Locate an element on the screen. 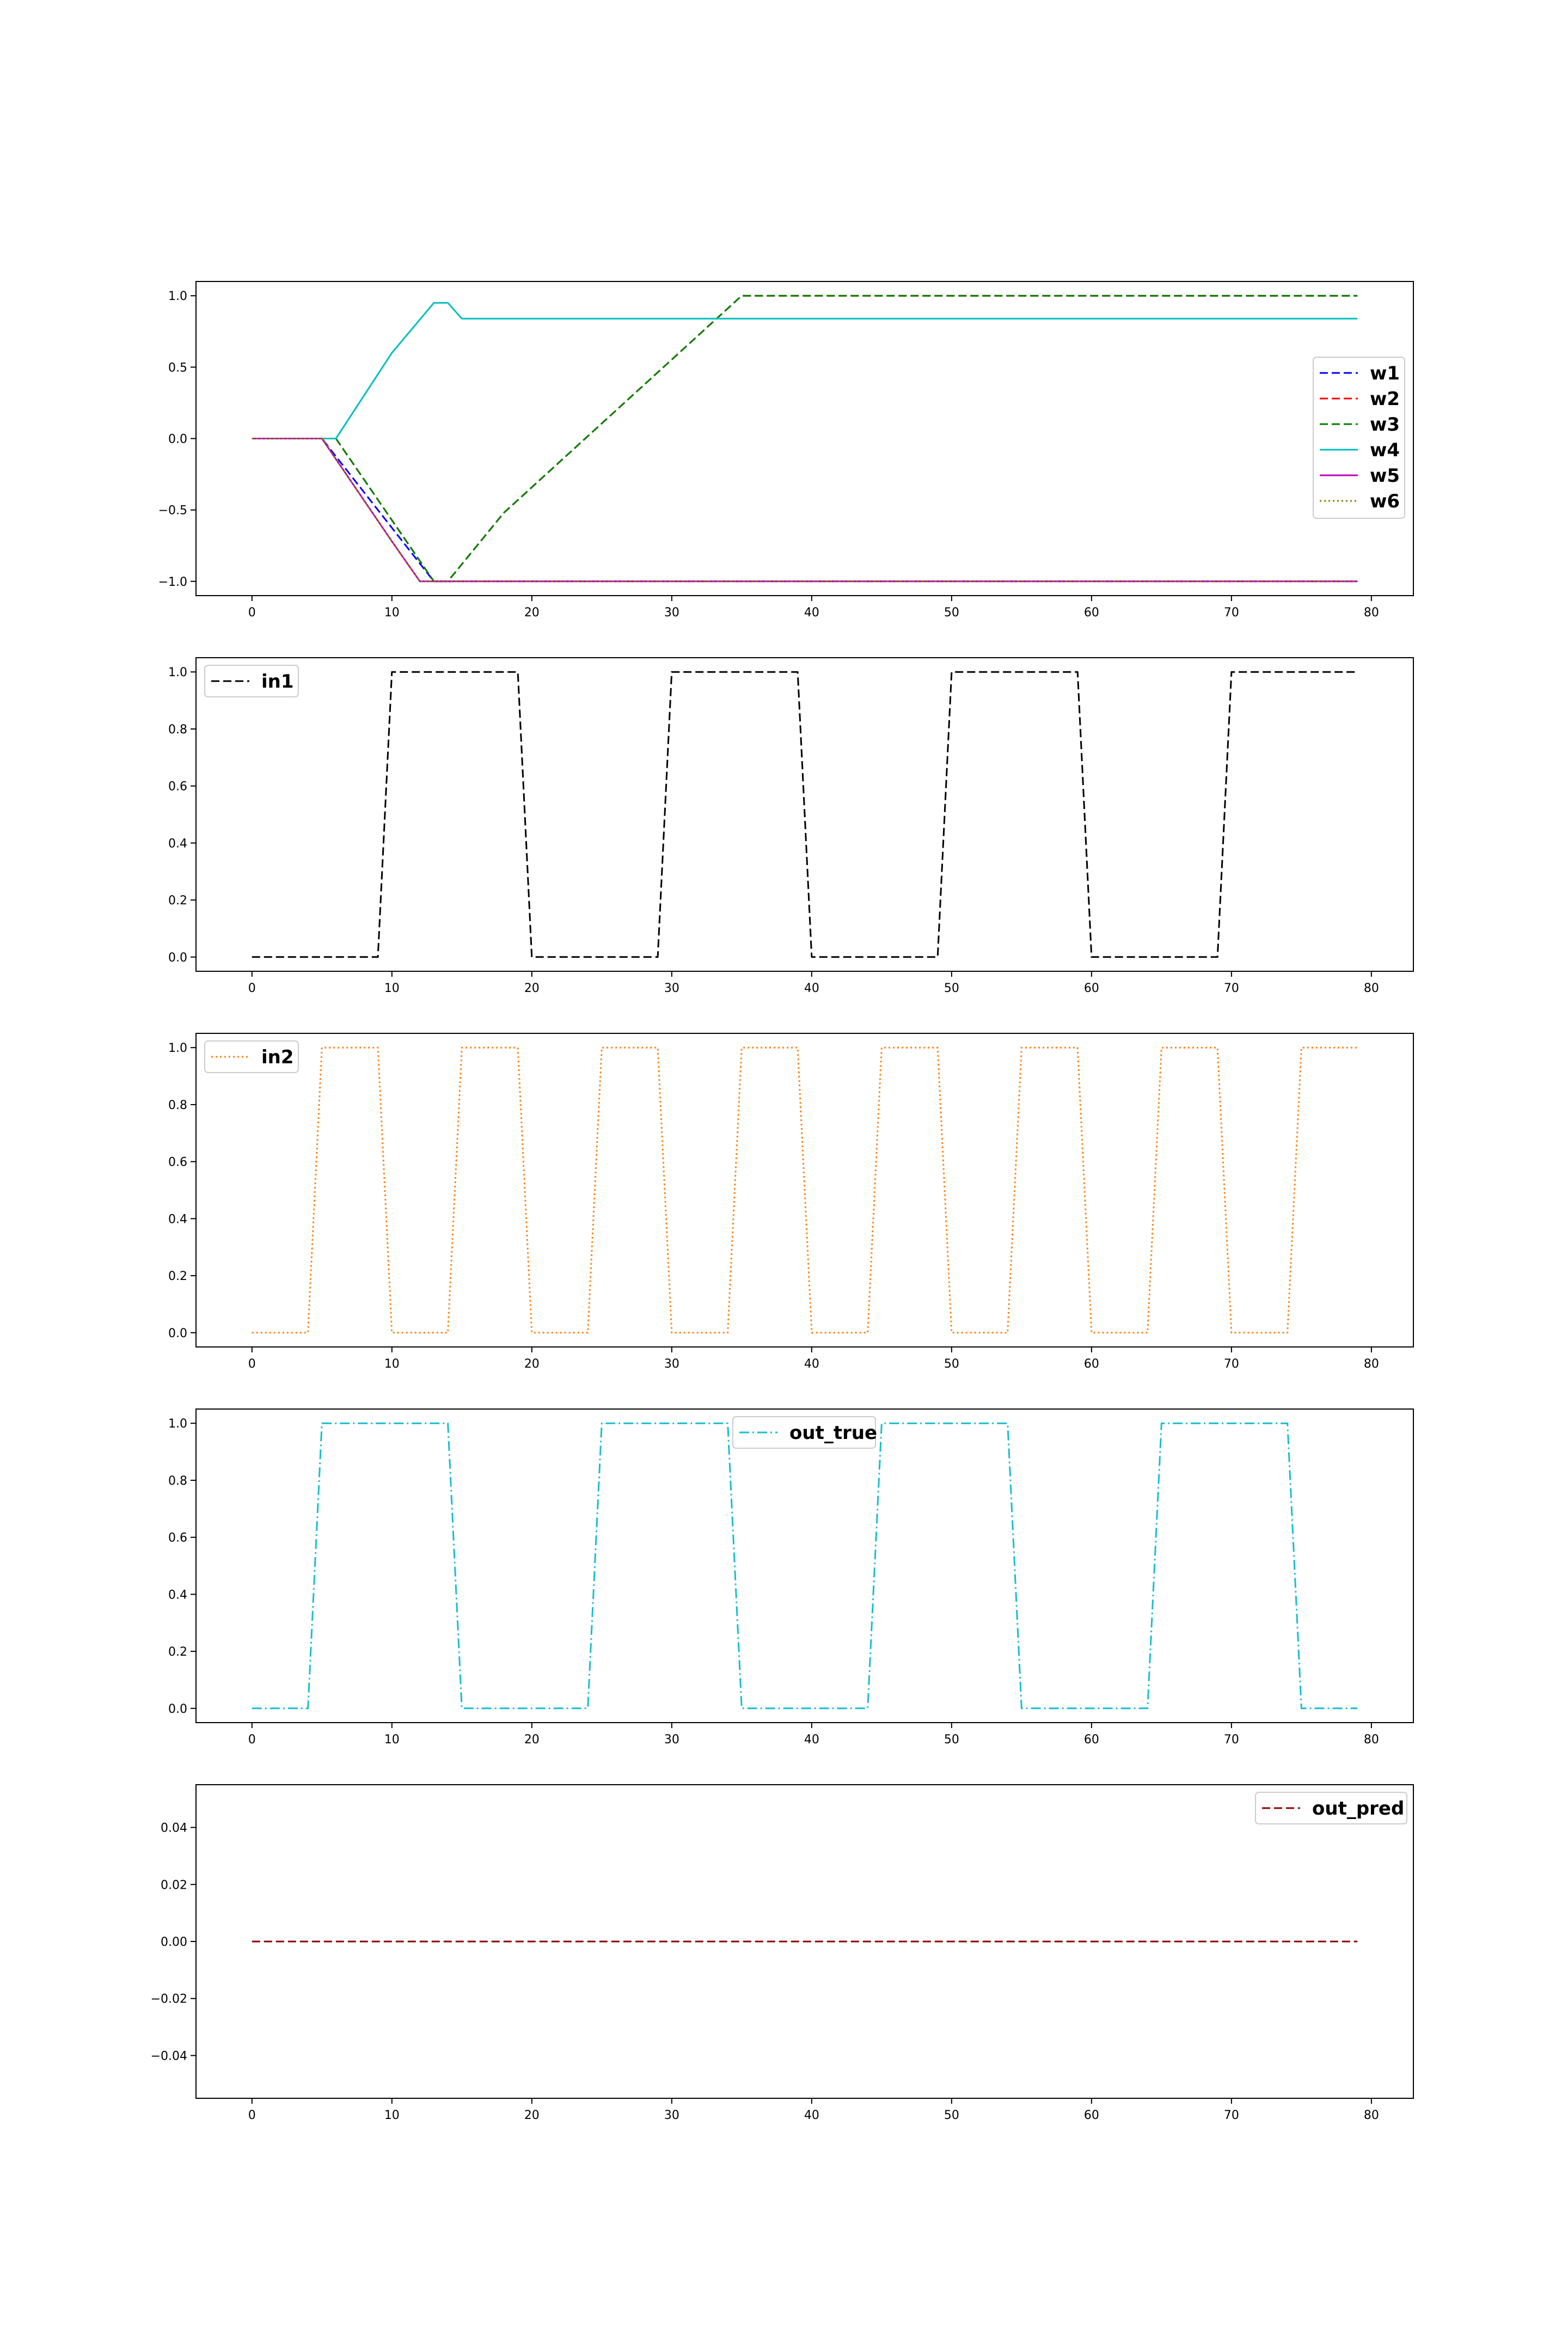 The height and width of the screenshot is (2352, 1568). legend: in1 is located at coordinates (251, 681).